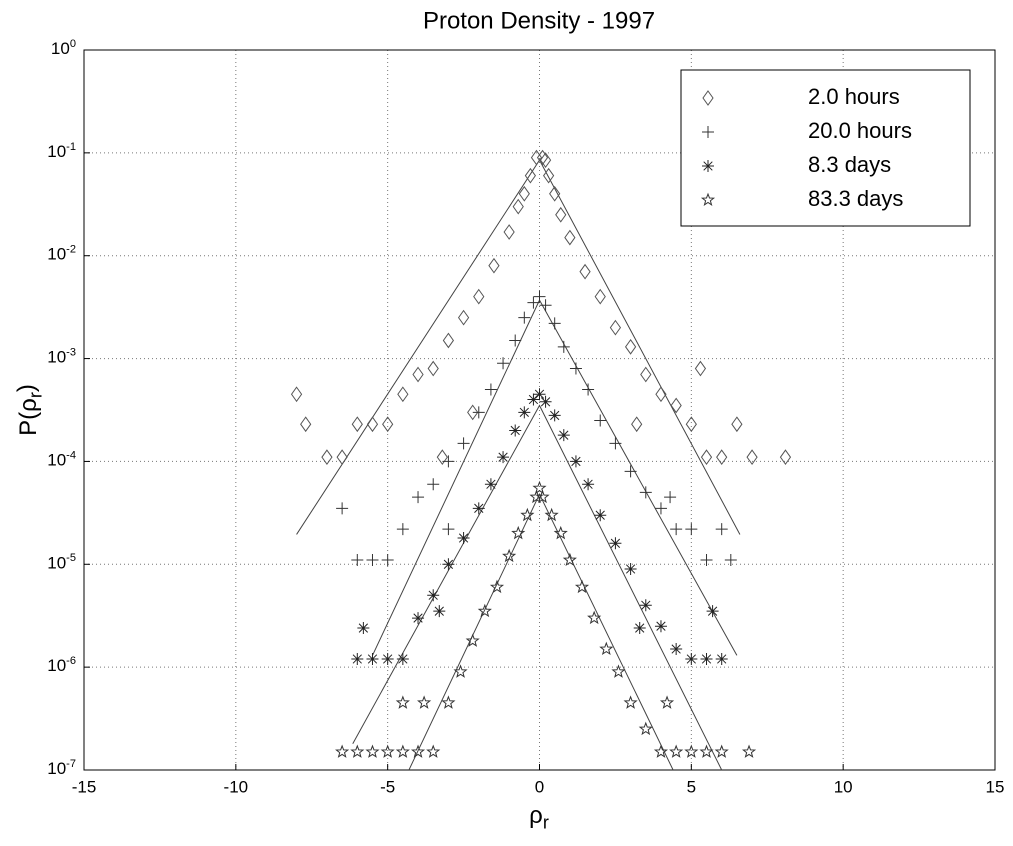 The width and height of the screenshot is (1013, 846). Describe the element at coordinates (691, 786) in the screenshot. I see `x-tick-label: 5` at that location.